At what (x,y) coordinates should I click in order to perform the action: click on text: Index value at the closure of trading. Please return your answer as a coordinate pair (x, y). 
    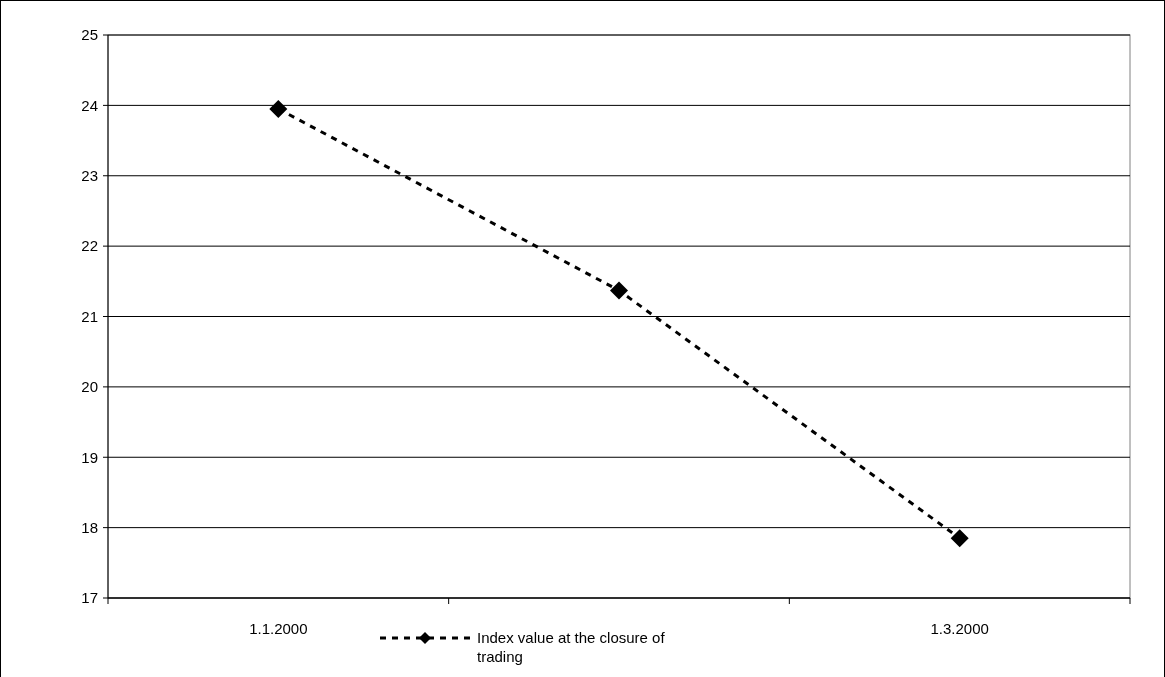
    Looking at the image, I should click on (571, 647).